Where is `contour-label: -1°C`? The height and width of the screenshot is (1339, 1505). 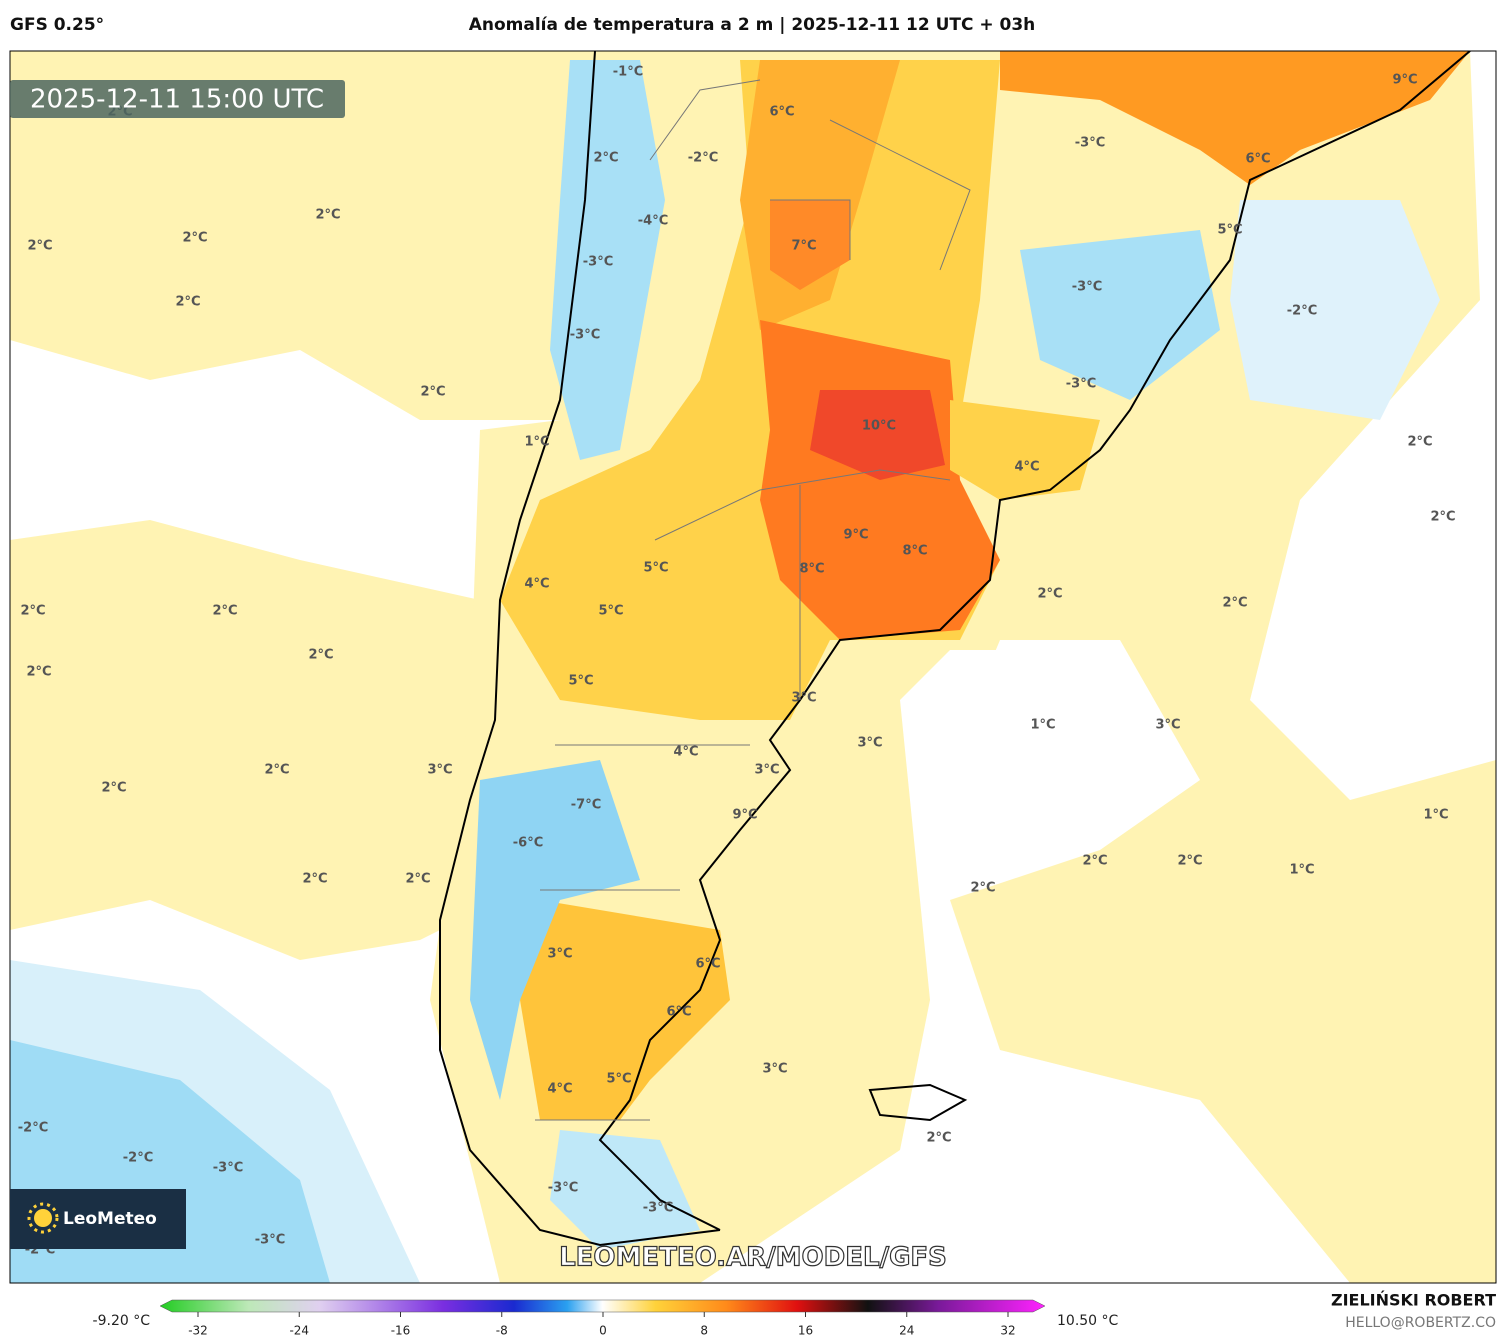 contour-label: -1°C is located at coordinates (628, 72).